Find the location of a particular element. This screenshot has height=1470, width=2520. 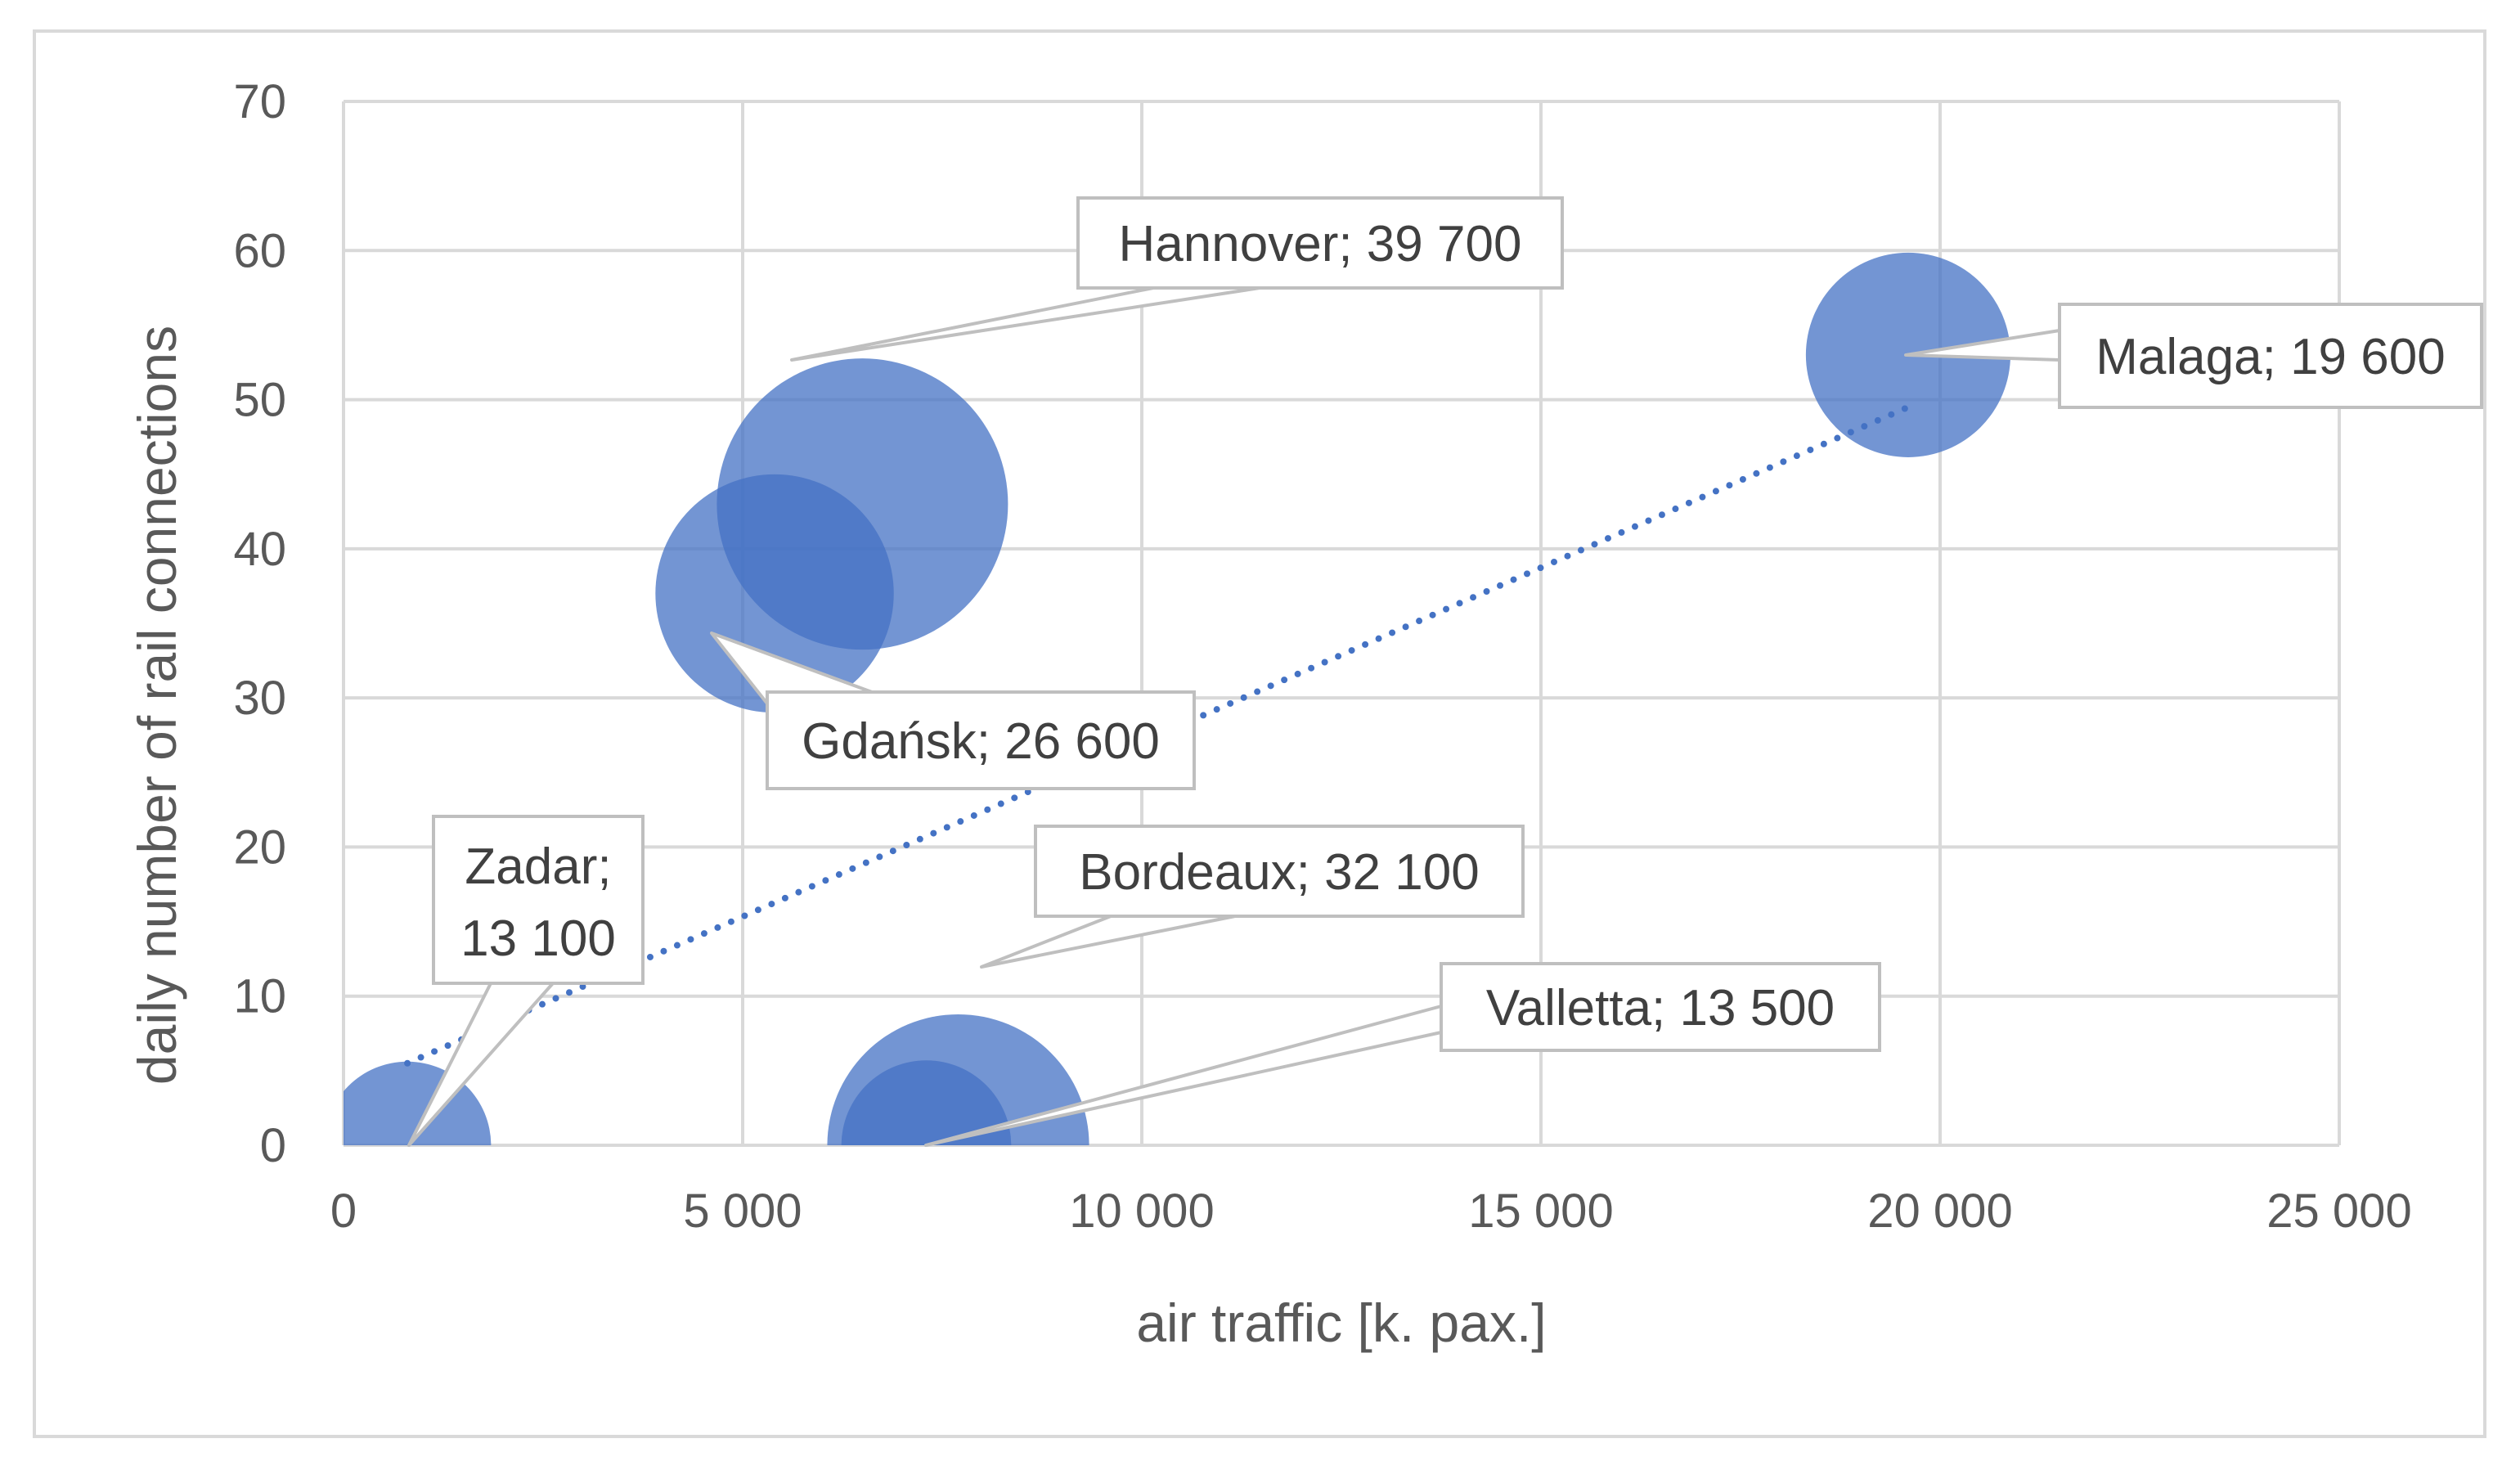

callout-label: Malaga; 19 600 is located at coordinates (2270, 357).